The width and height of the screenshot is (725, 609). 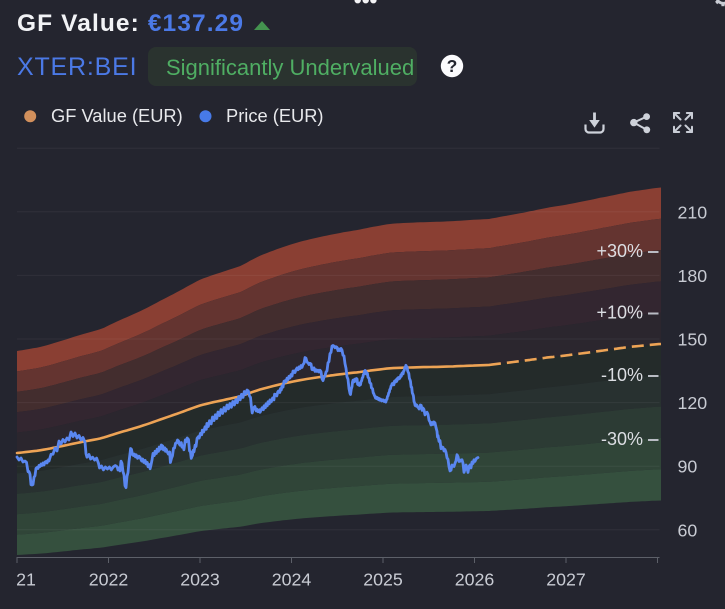 I want to click on svg-text: 2027, so click(x=566, y=580).